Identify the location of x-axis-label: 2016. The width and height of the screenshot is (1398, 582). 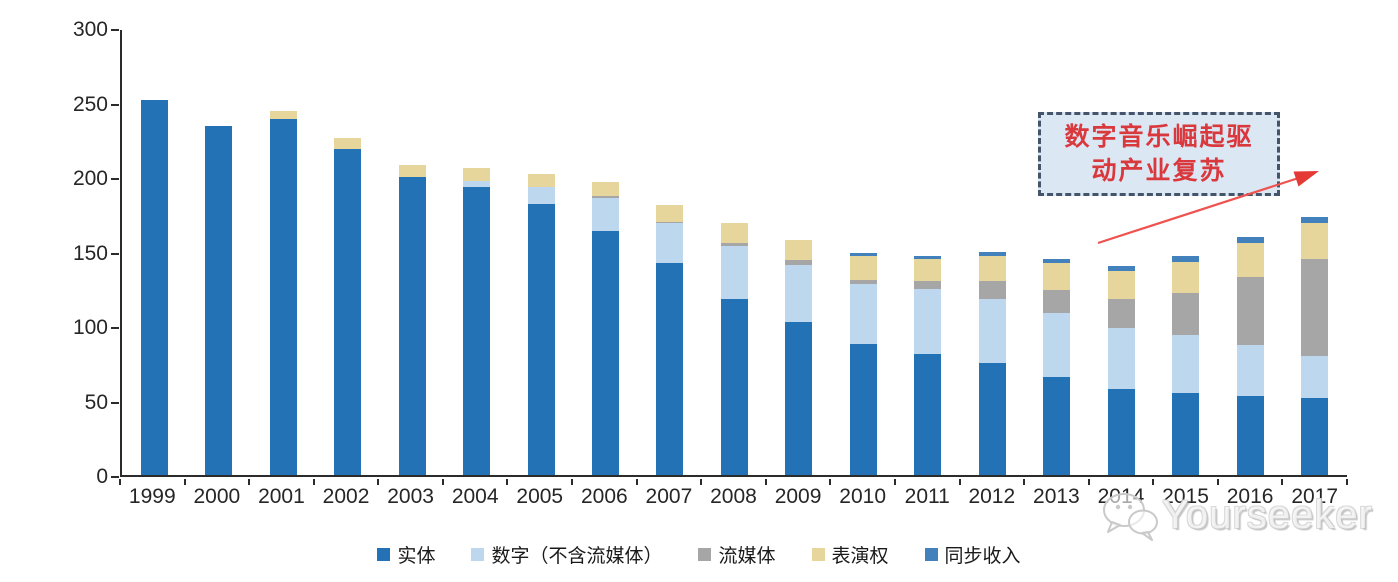
(1250, 496).